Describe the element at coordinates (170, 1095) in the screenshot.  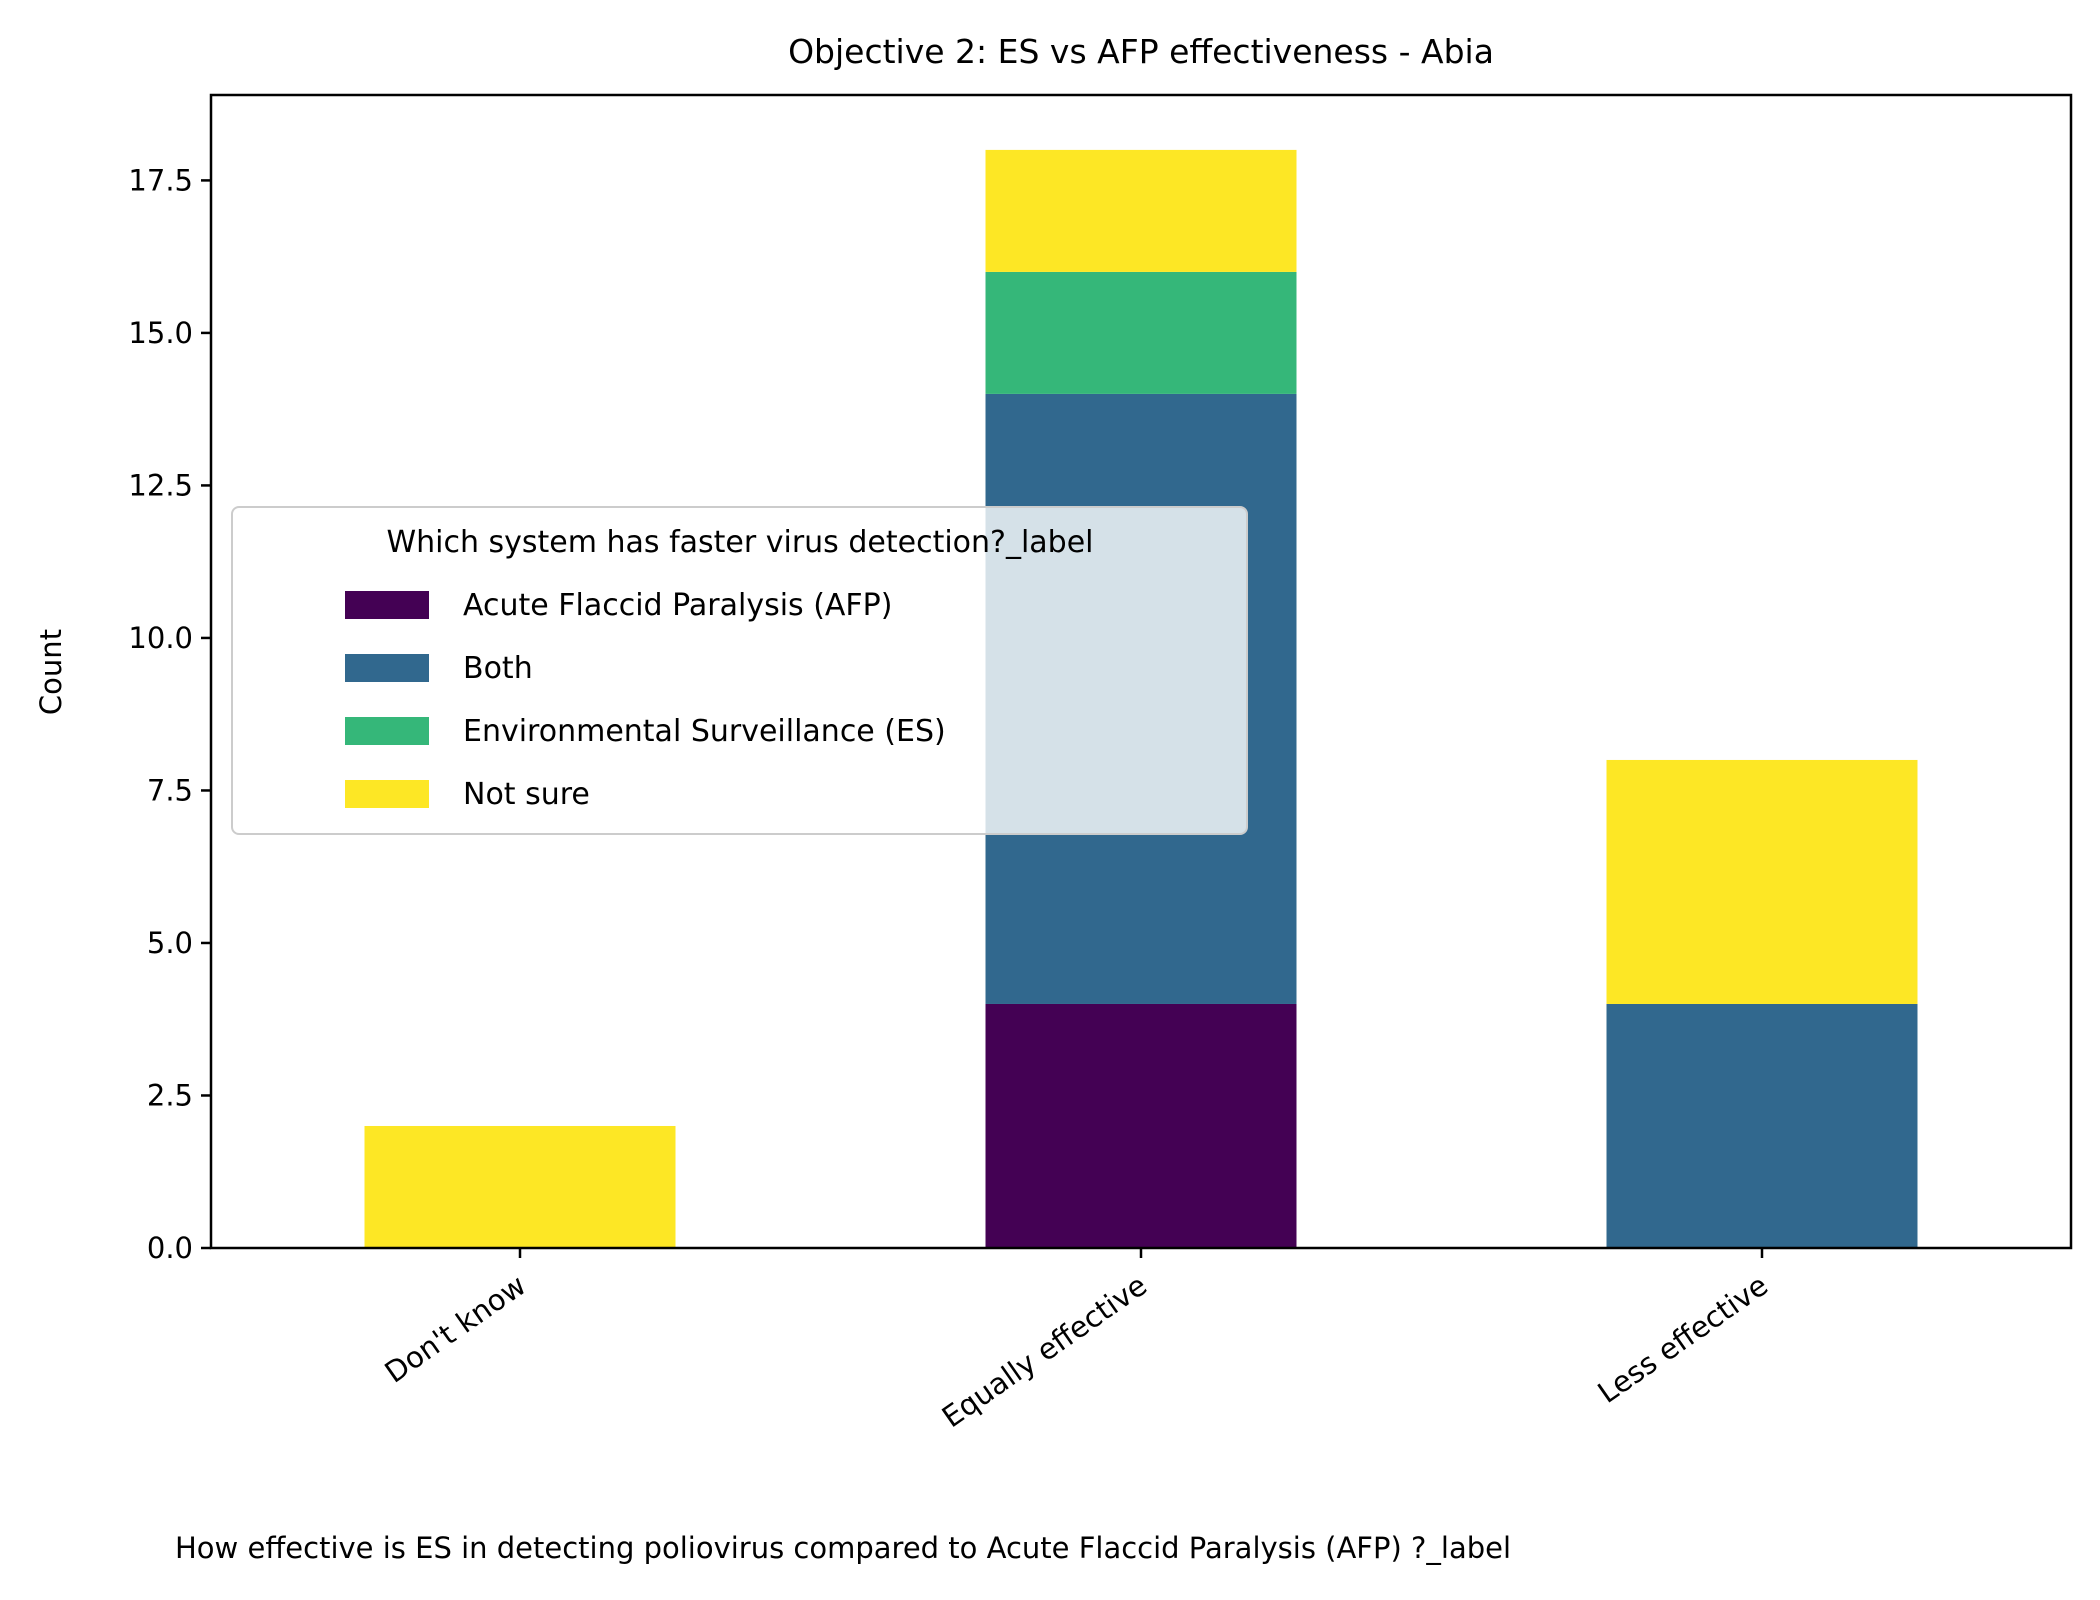
I see `y-tick-label: 2.5` at that location.